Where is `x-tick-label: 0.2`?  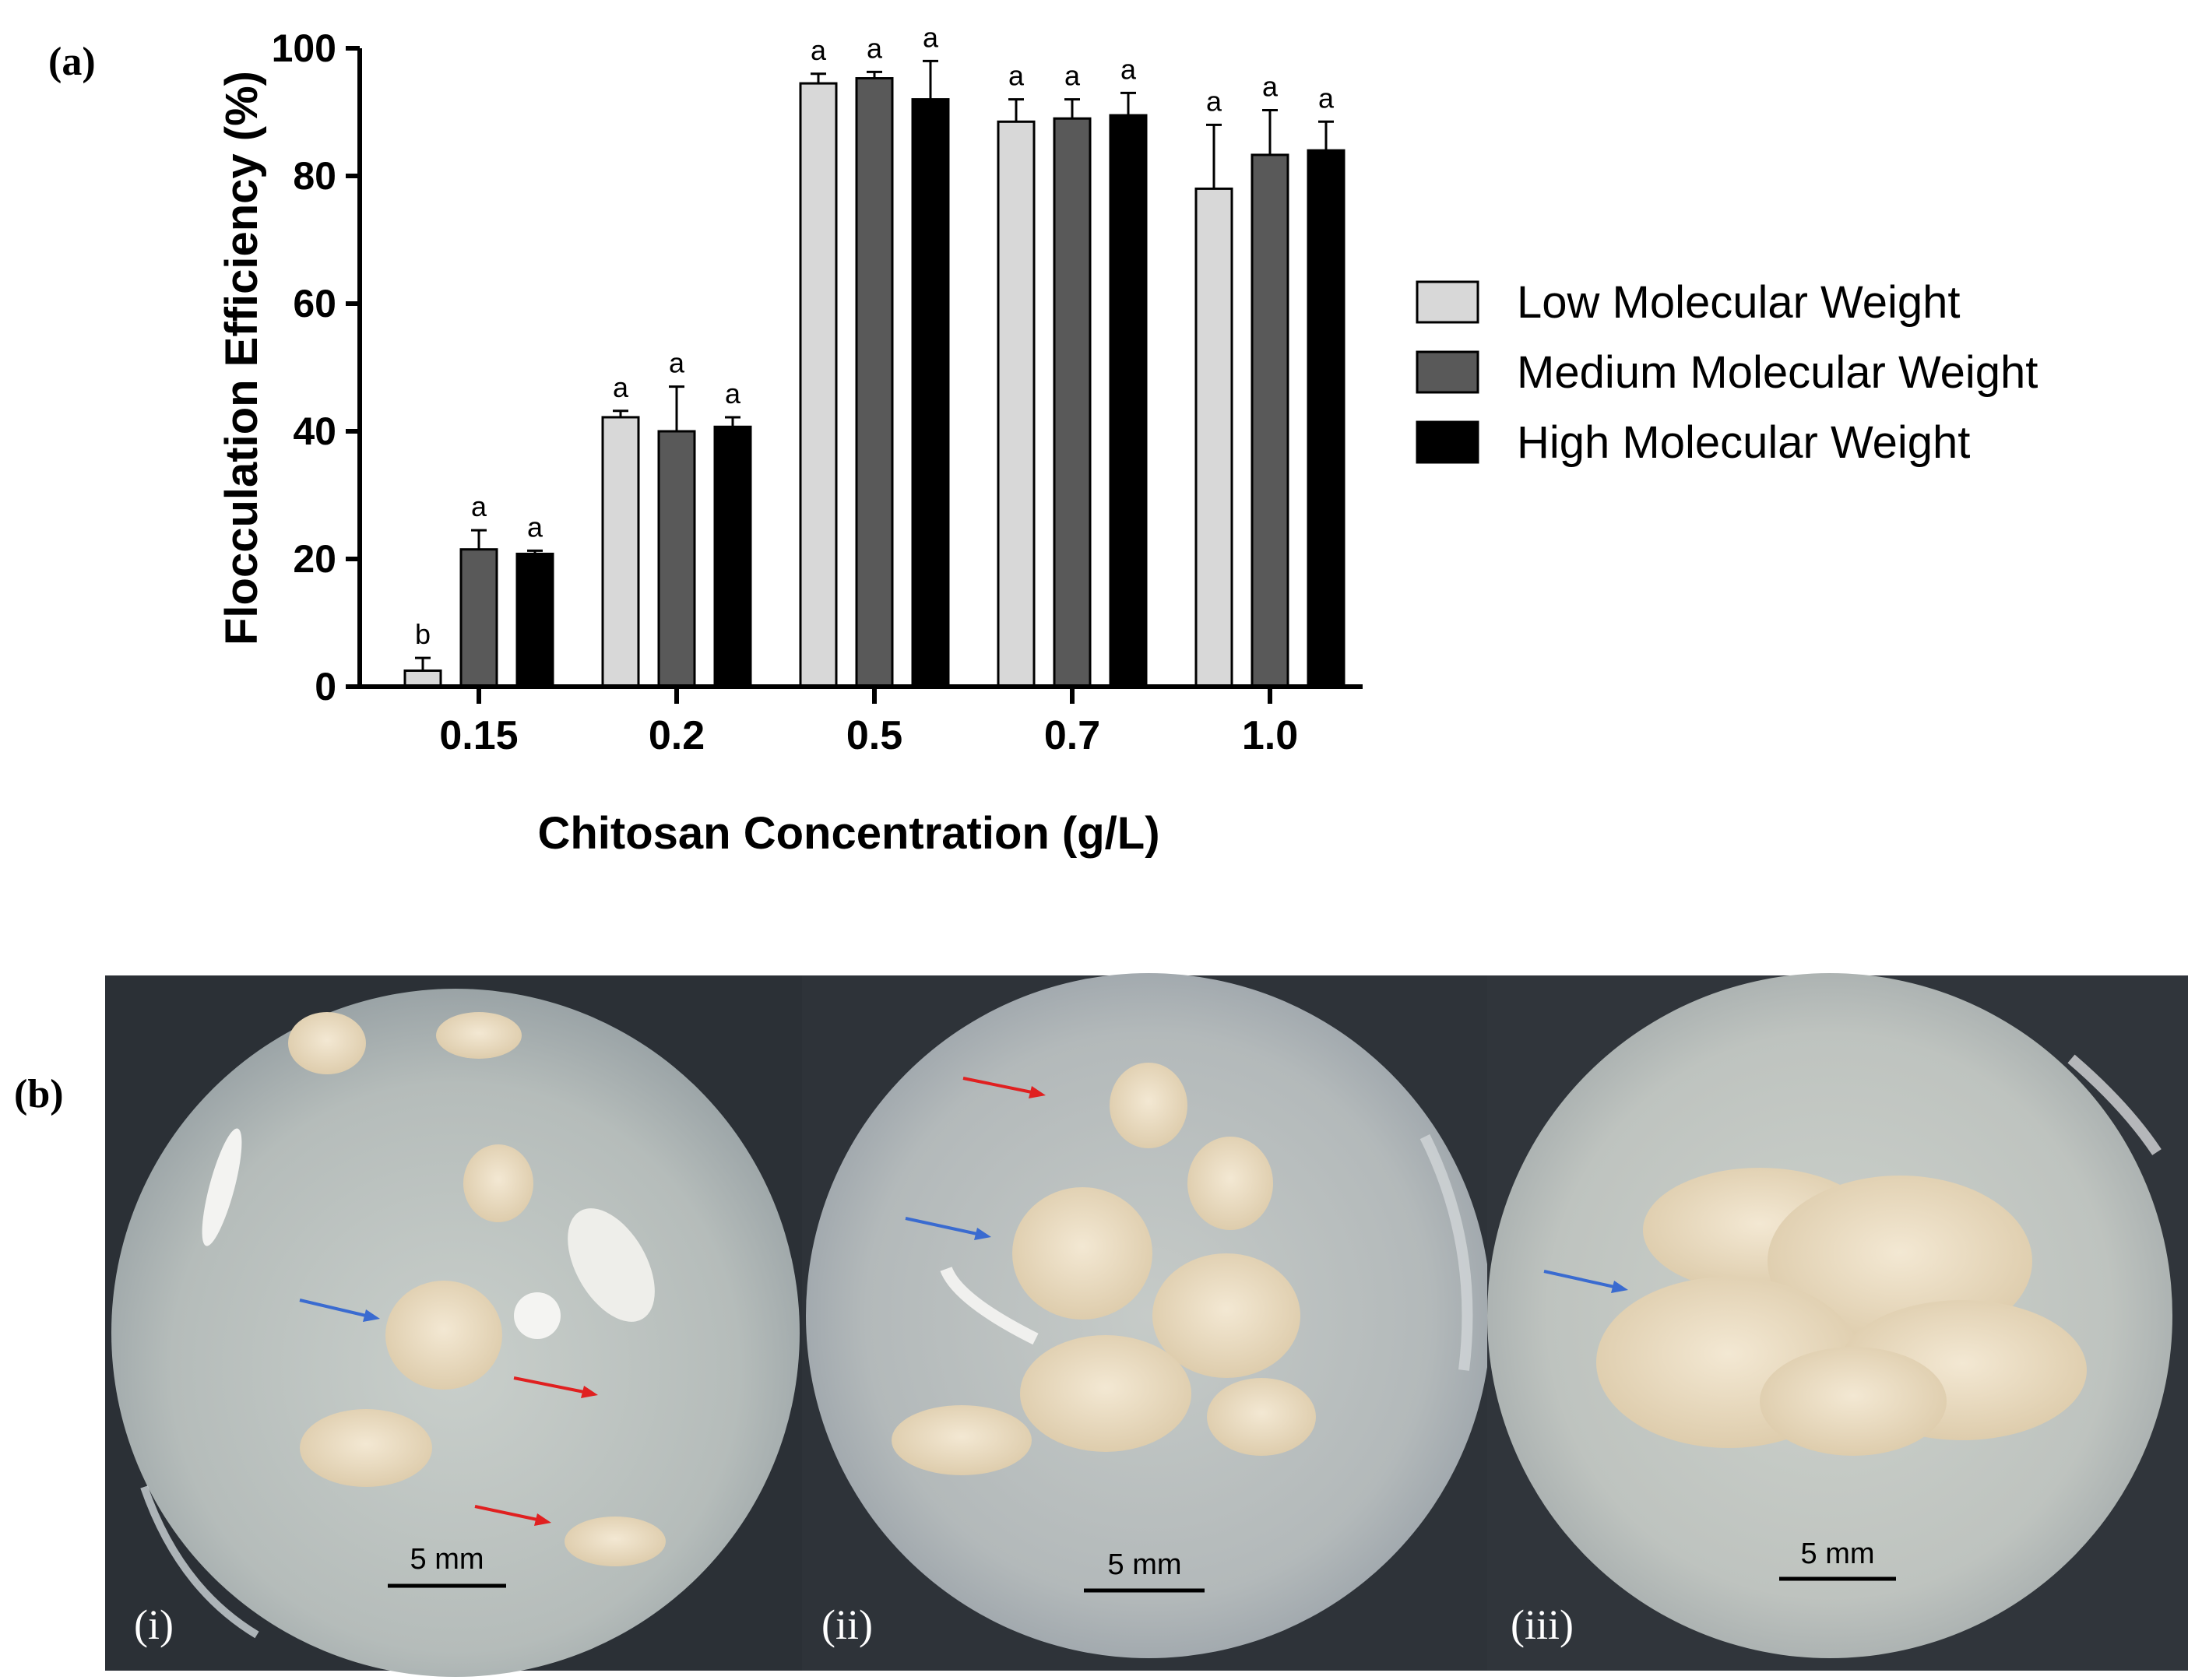 x-tick-label: 0.2 is located at coordinates (677, 736).